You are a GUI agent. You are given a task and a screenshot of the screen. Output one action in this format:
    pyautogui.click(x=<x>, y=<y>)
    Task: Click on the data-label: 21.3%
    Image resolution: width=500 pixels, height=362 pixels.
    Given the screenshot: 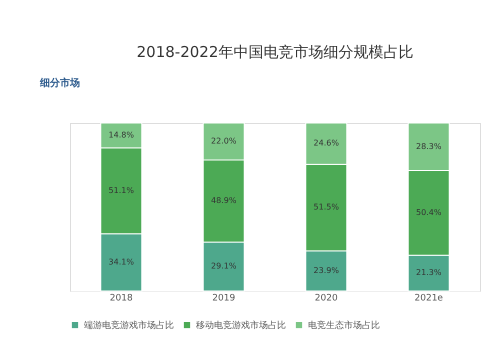 What is the action you would take?
    pyautogui.click(x=429, y=273)
    